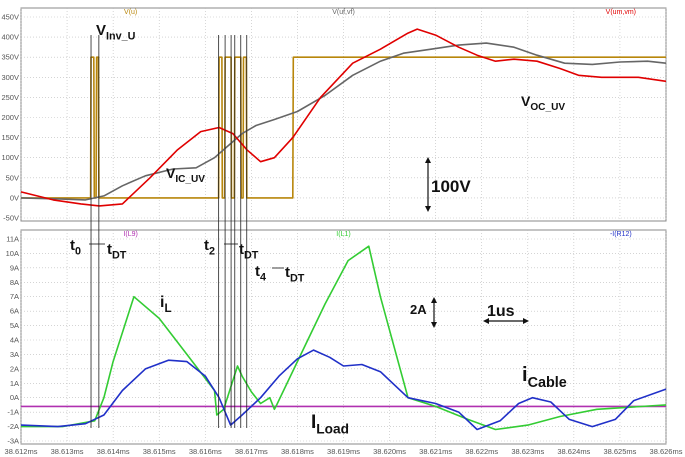  I want to click on annotation-i-l: iL, so click(166, 304).